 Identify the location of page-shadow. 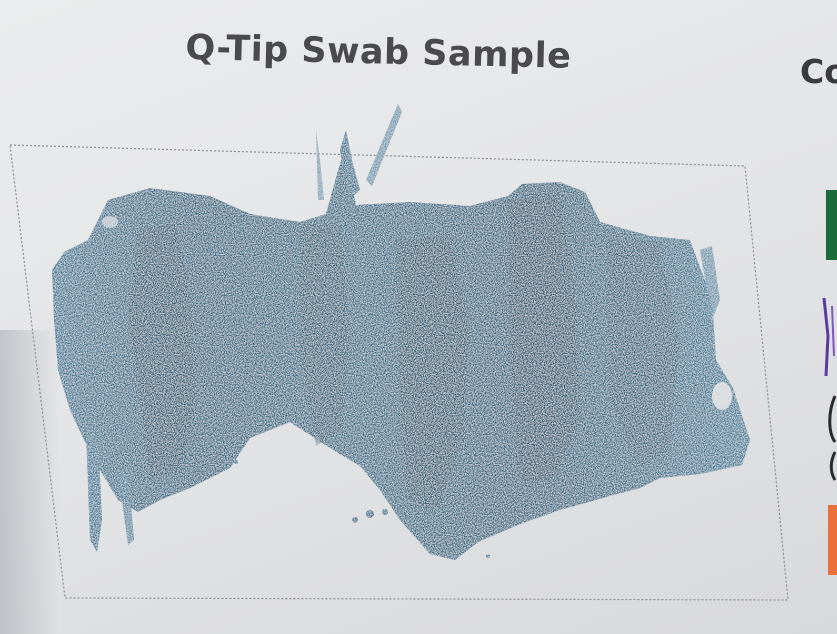
(30, 482).